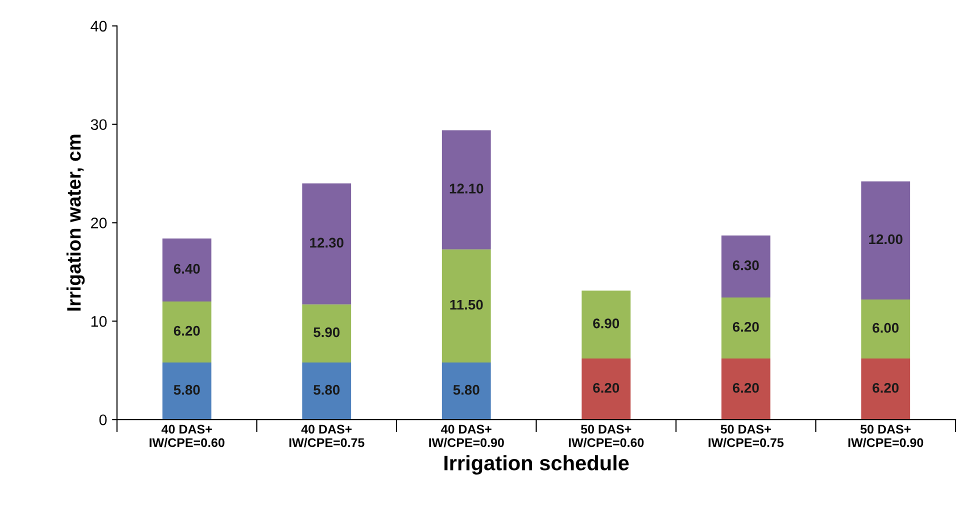 This screenshot has width=975, height=518. Describe the element at coordinates (99, 321) in the screenshot. I see `y-tick-label: 10` at that location.